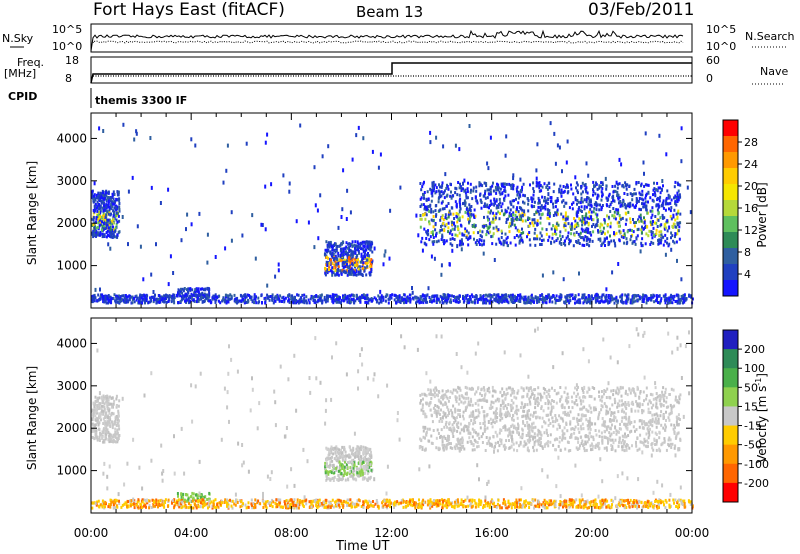 This screenshot has height=554, width=800. What do you see at coordinates (22, 96) in the screenshot?
I see `cpid-label: CPID` at bounding box center [22, 96].